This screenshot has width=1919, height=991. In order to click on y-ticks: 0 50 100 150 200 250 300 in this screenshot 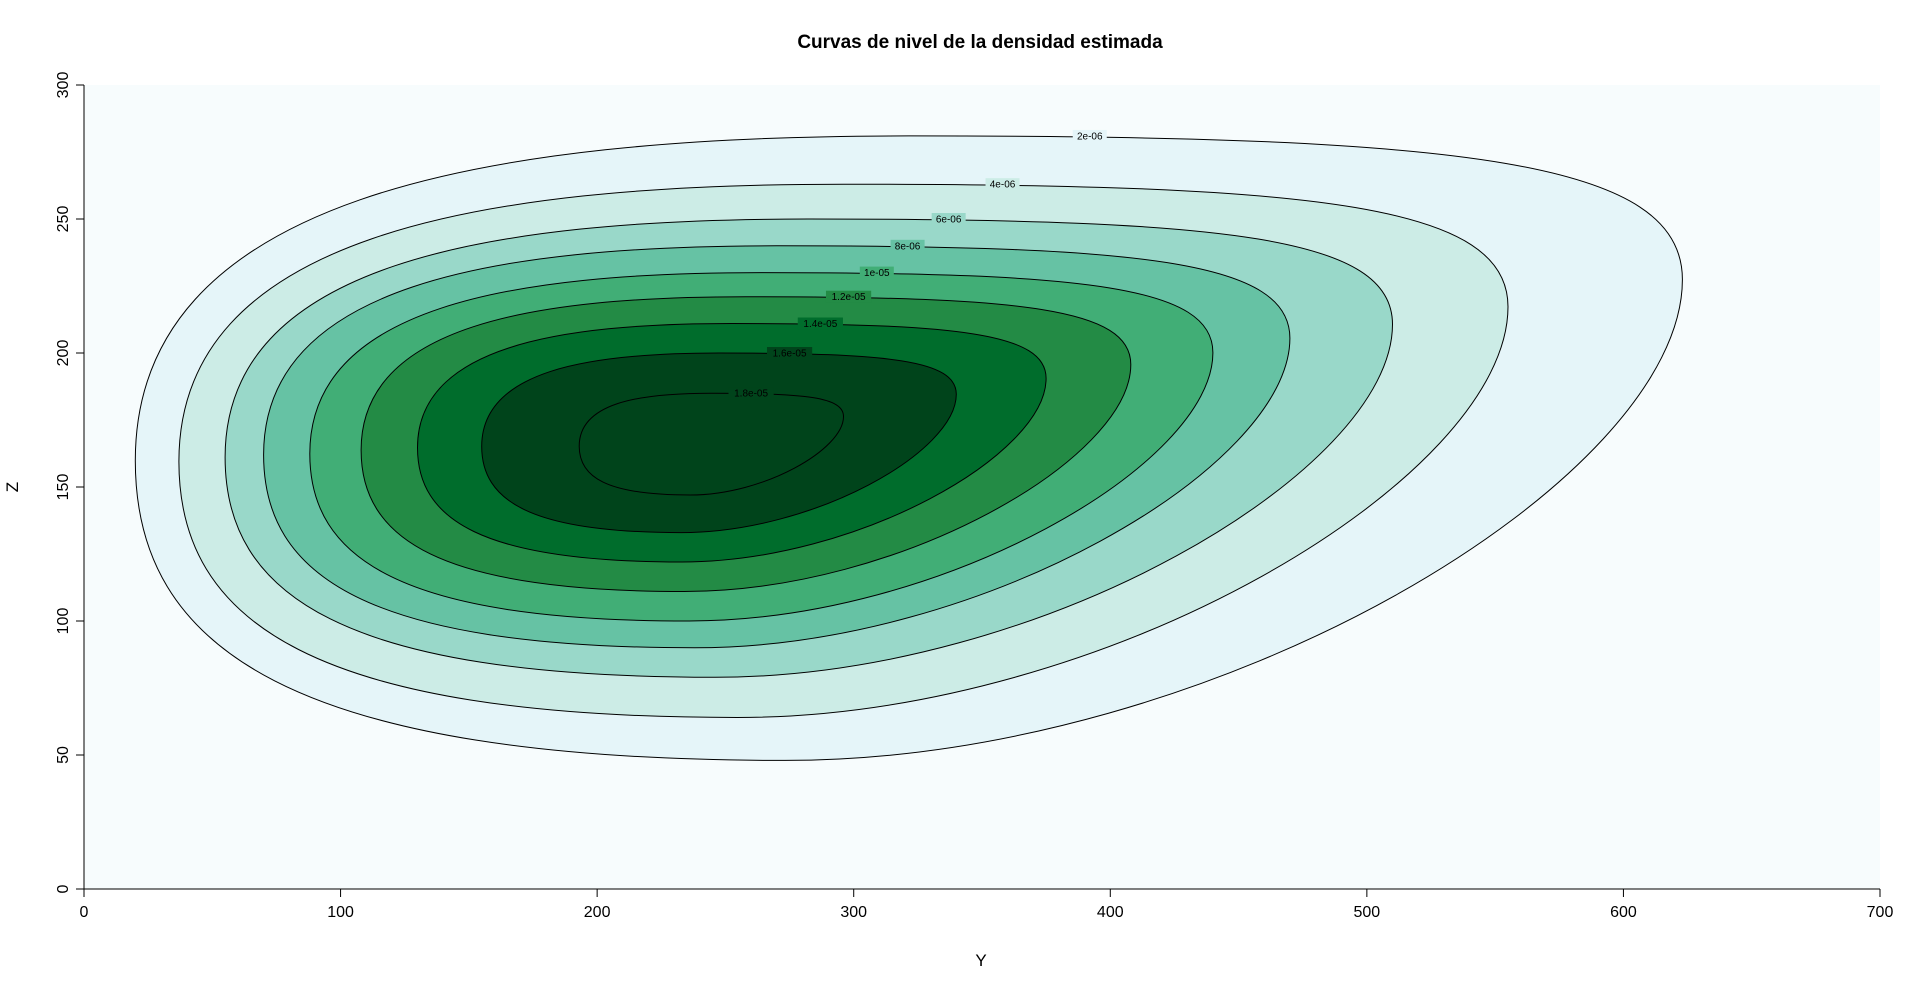, I will do `click(69, 482)`.